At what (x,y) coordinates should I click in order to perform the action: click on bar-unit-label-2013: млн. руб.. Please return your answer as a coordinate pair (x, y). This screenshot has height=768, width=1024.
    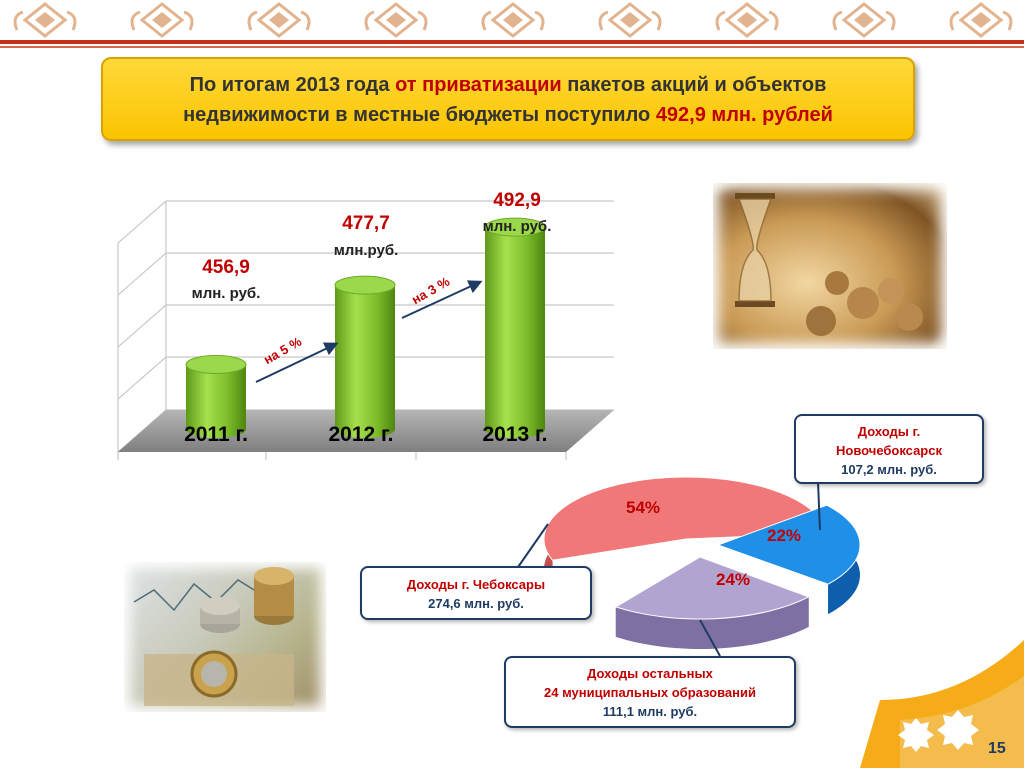
    Looking at the image, I should click on (517, 226).